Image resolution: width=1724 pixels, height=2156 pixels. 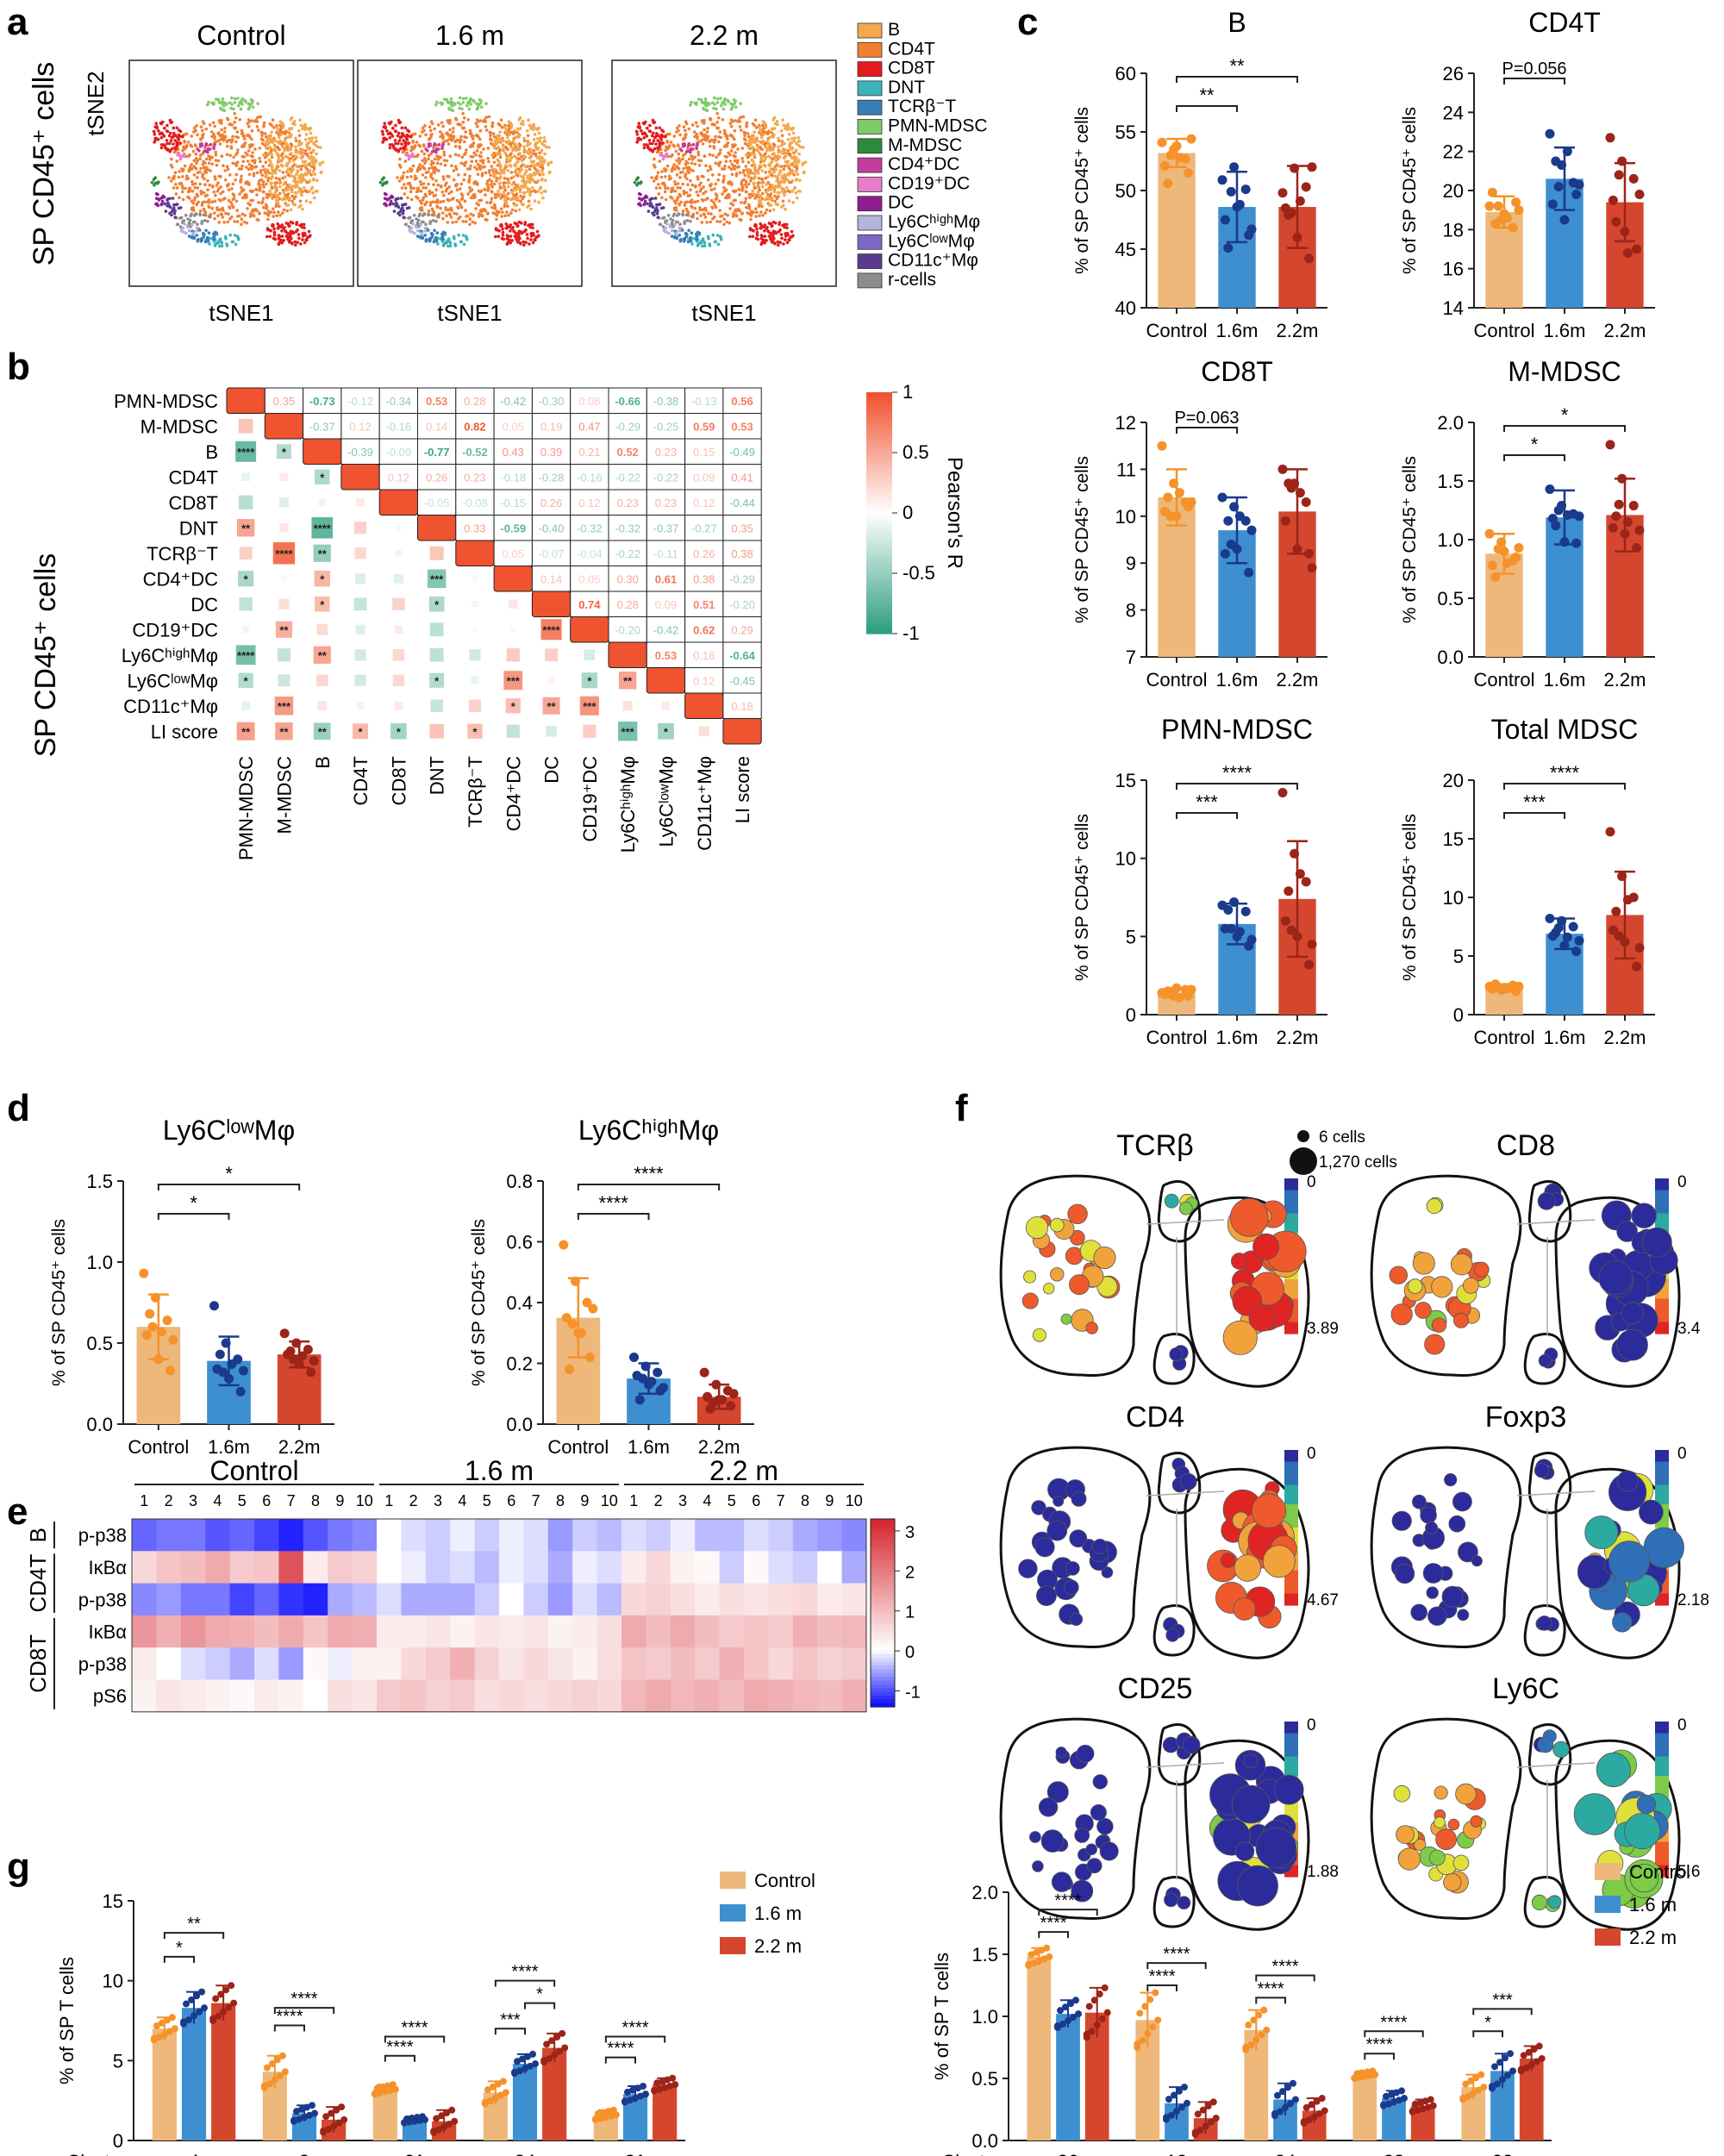 I want to click on y-tick-label: 22, so click(x=1453, y=152).